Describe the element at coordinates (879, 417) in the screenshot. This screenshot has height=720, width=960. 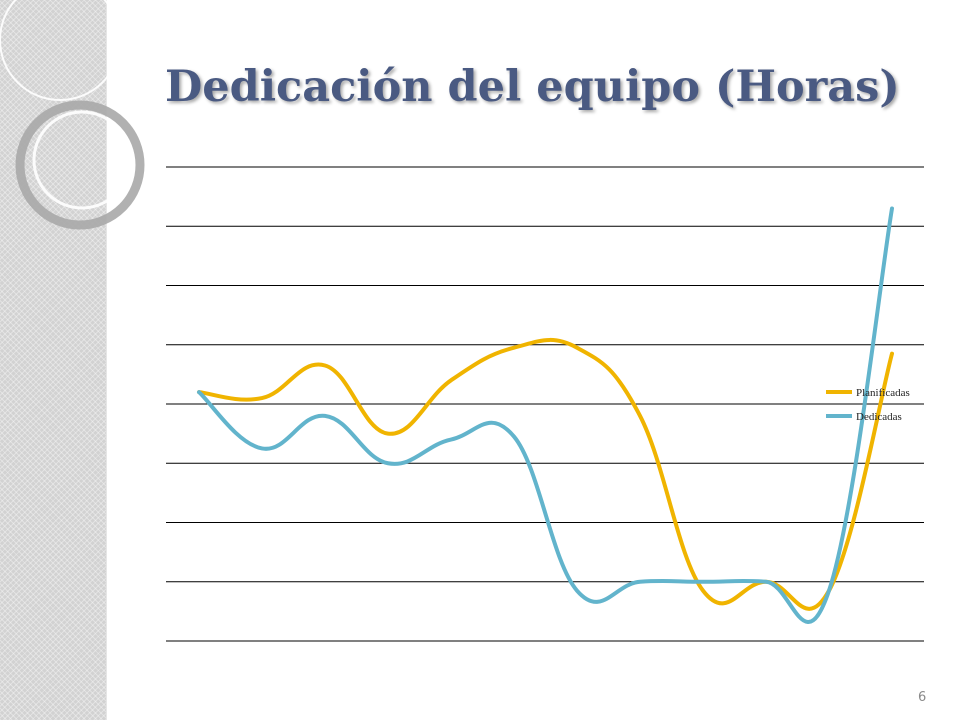
I see `legend-label-dedicadas: Dedicadas` at that location.